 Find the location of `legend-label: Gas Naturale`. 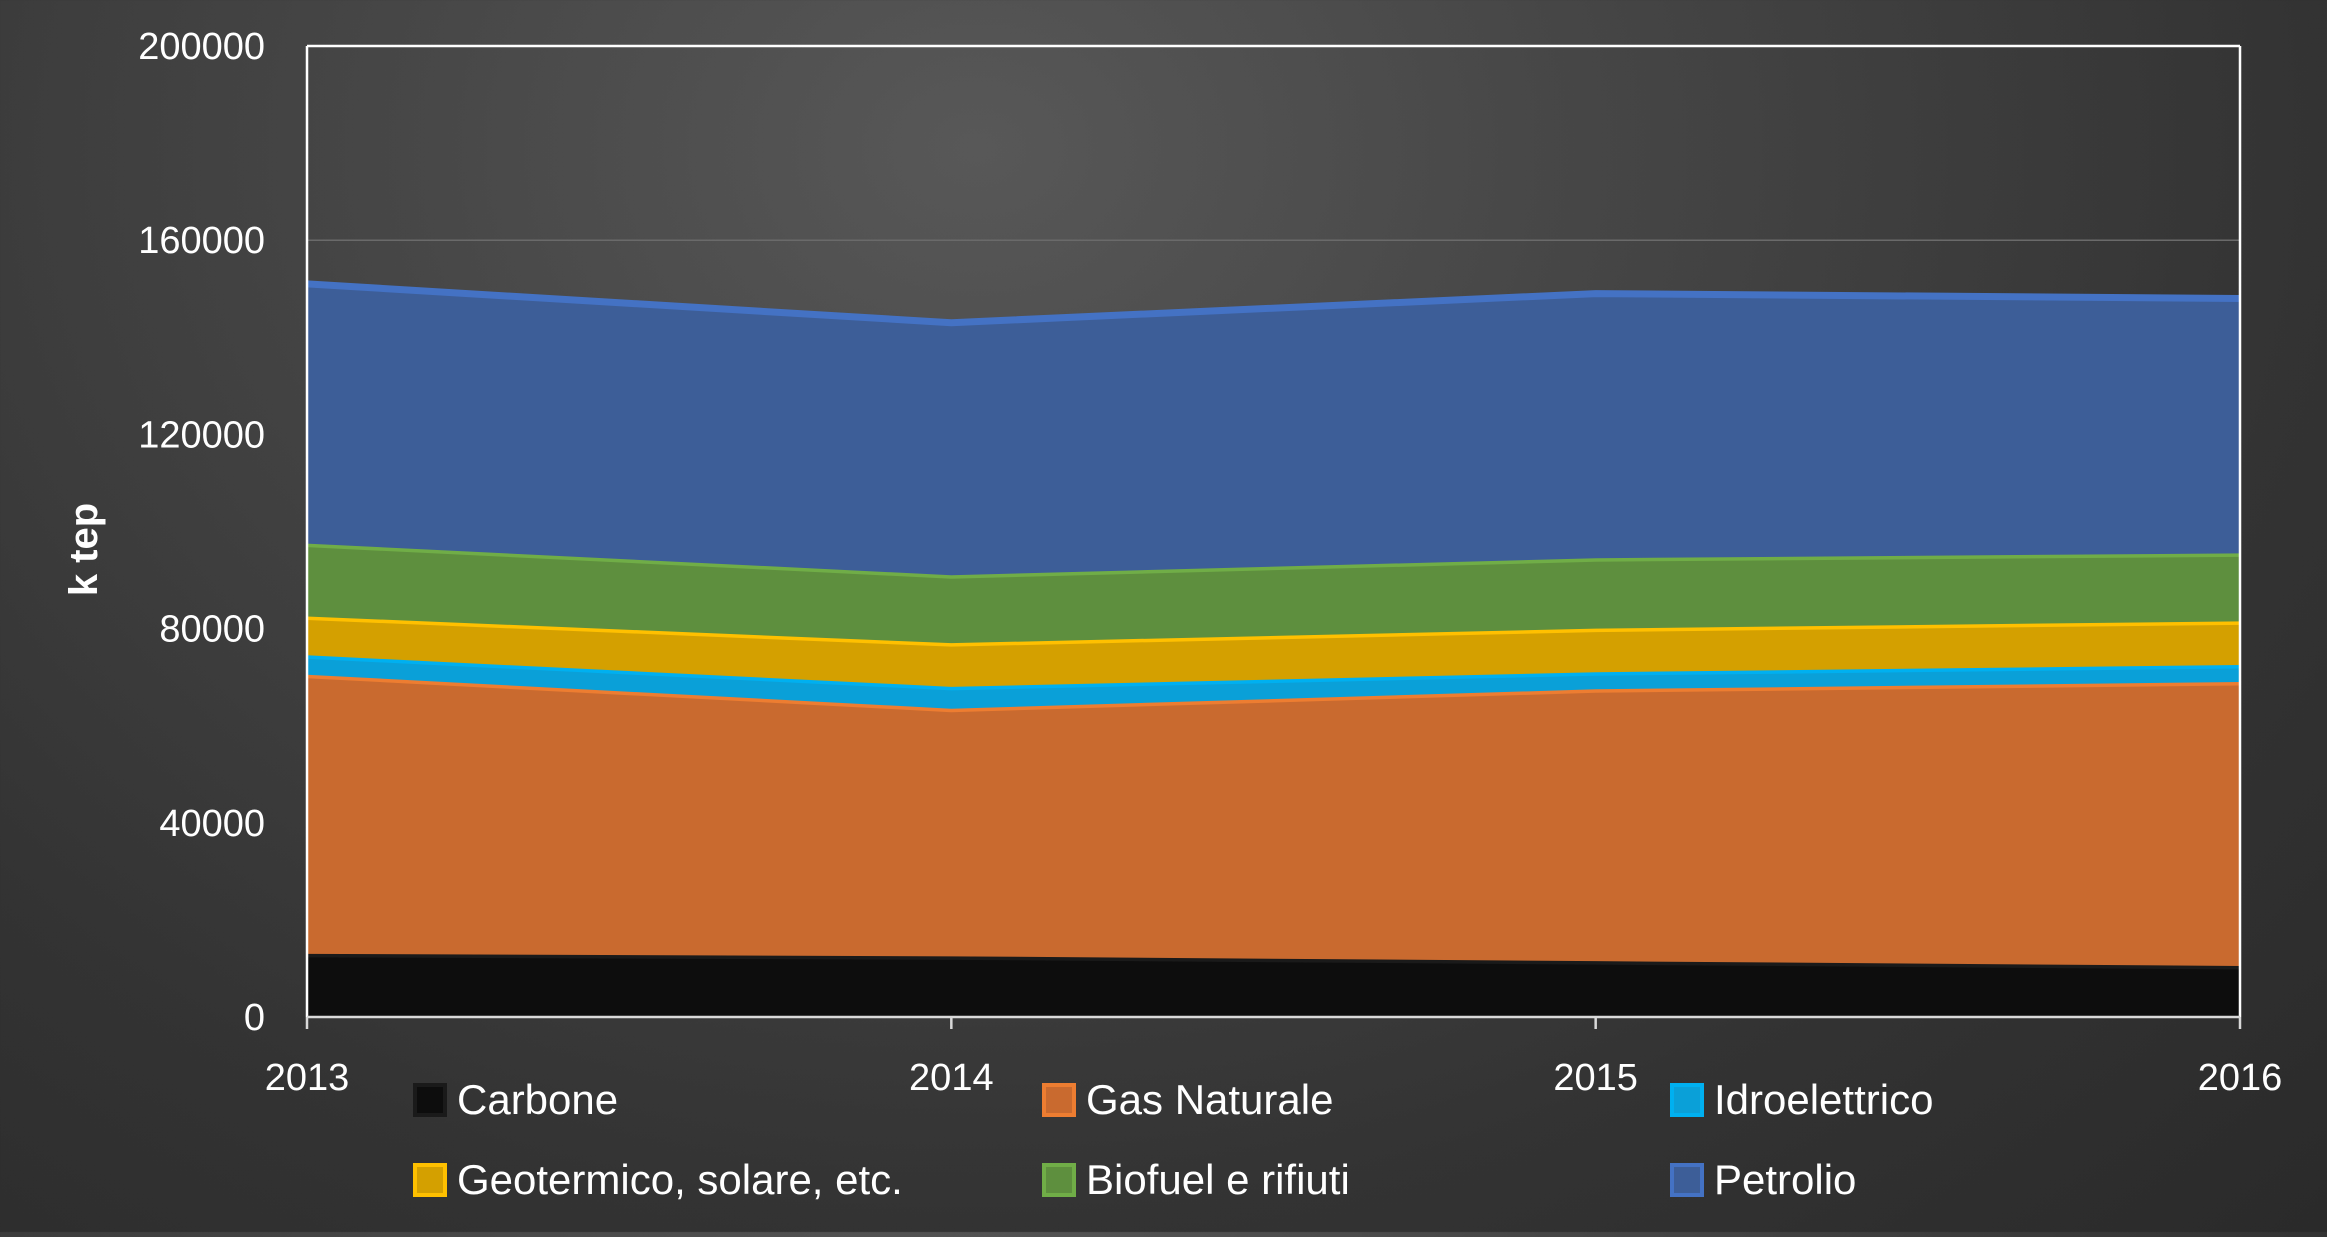

legend-label: Gas Naturale is located at coordinates (1209, 1099).